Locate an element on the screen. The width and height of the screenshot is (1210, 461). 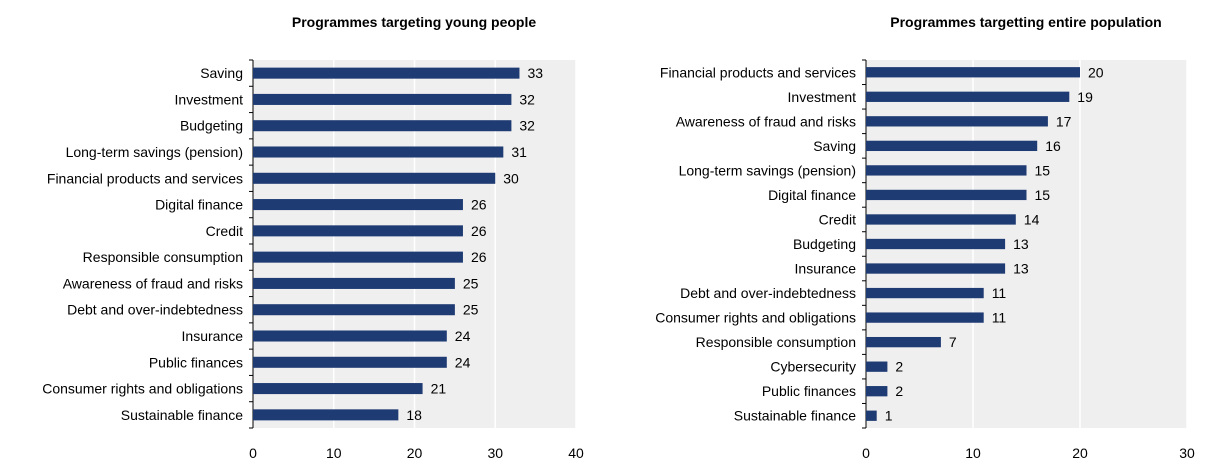
data-label: 1 is located at coordinates (889, 416).